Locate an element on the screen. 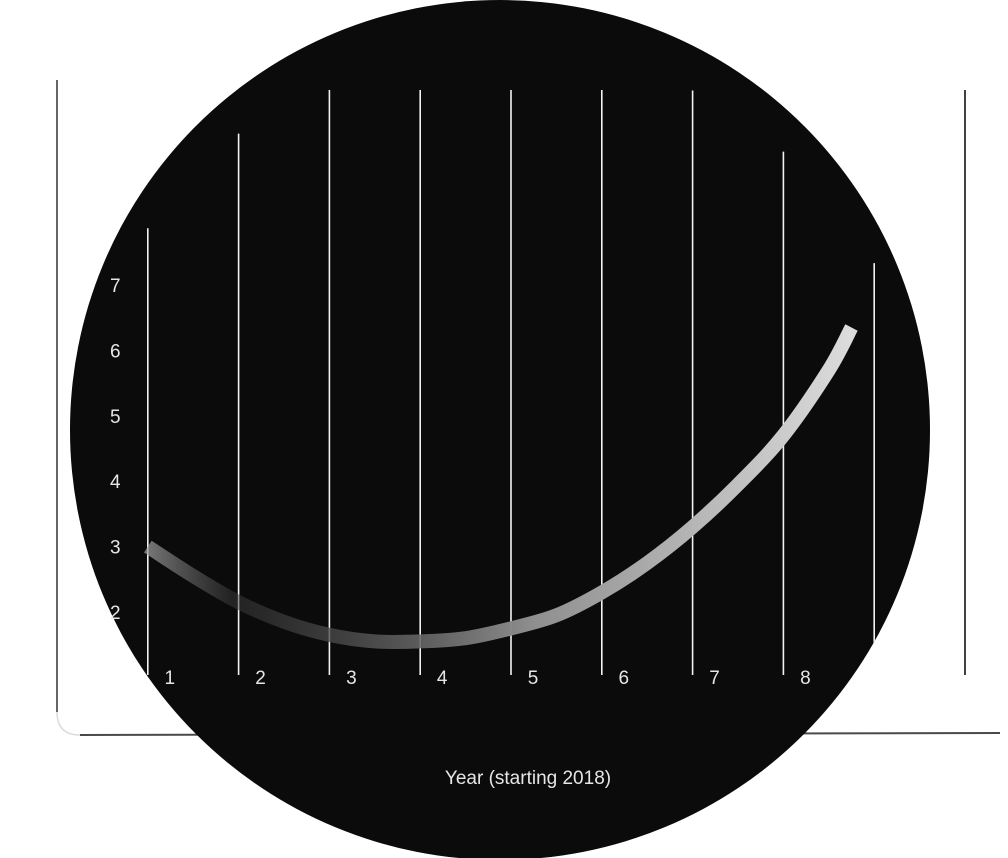 Image resolution: width=1008 pixels, height=858 pixels. x-axis-title: Year (starting 2018) is located at coordinates (528, 778).